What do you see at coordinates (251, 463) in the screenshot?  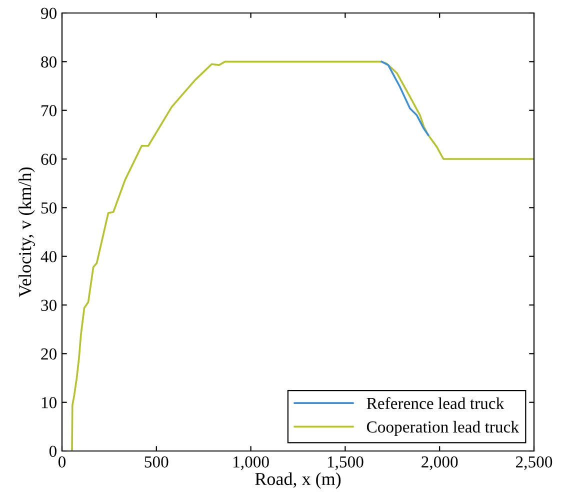 I see `x-tick-label: 1,000` at bounding box center [251, 463].